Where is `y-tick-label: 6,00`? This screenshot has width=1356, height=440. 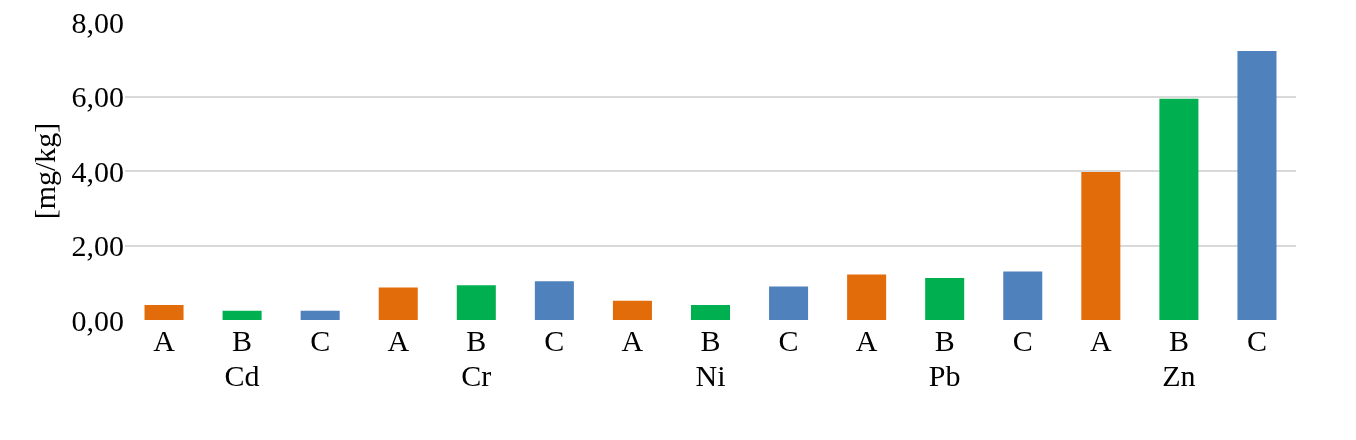
y-tick-label: 6,00 is located at coordinates (97, 96).